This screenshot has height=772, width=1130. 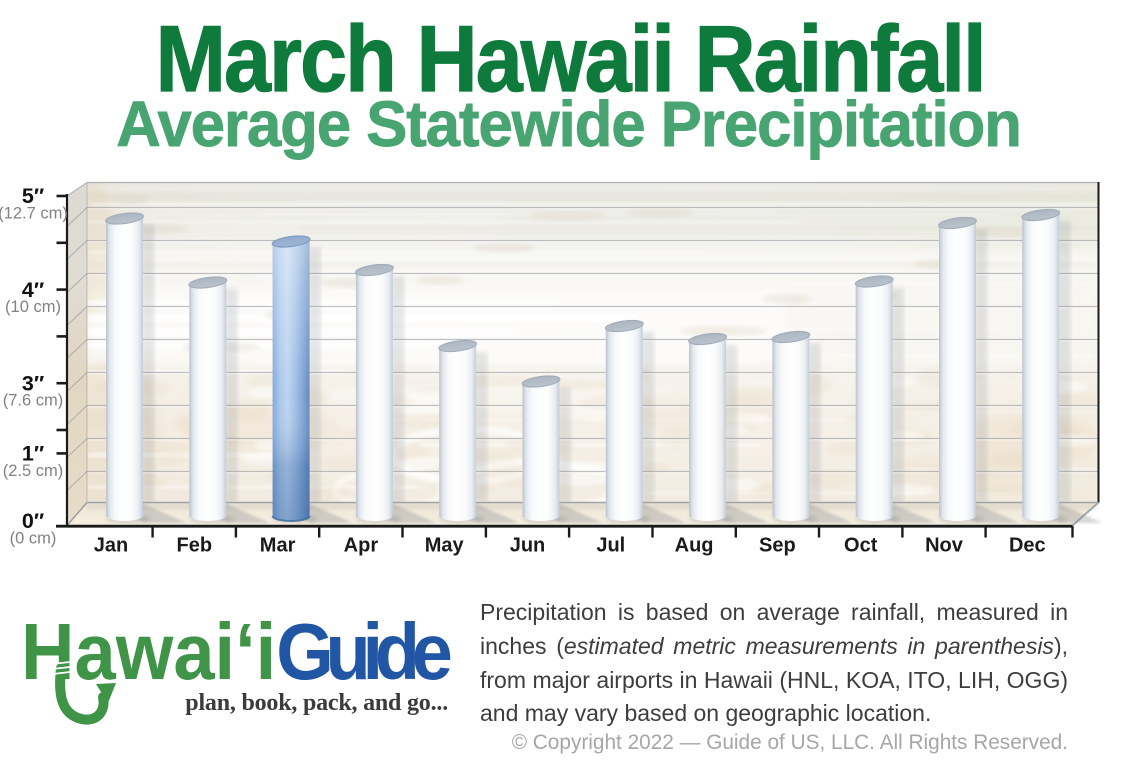 I want to click on svg-text: Aug, so click(x=694, y=546).